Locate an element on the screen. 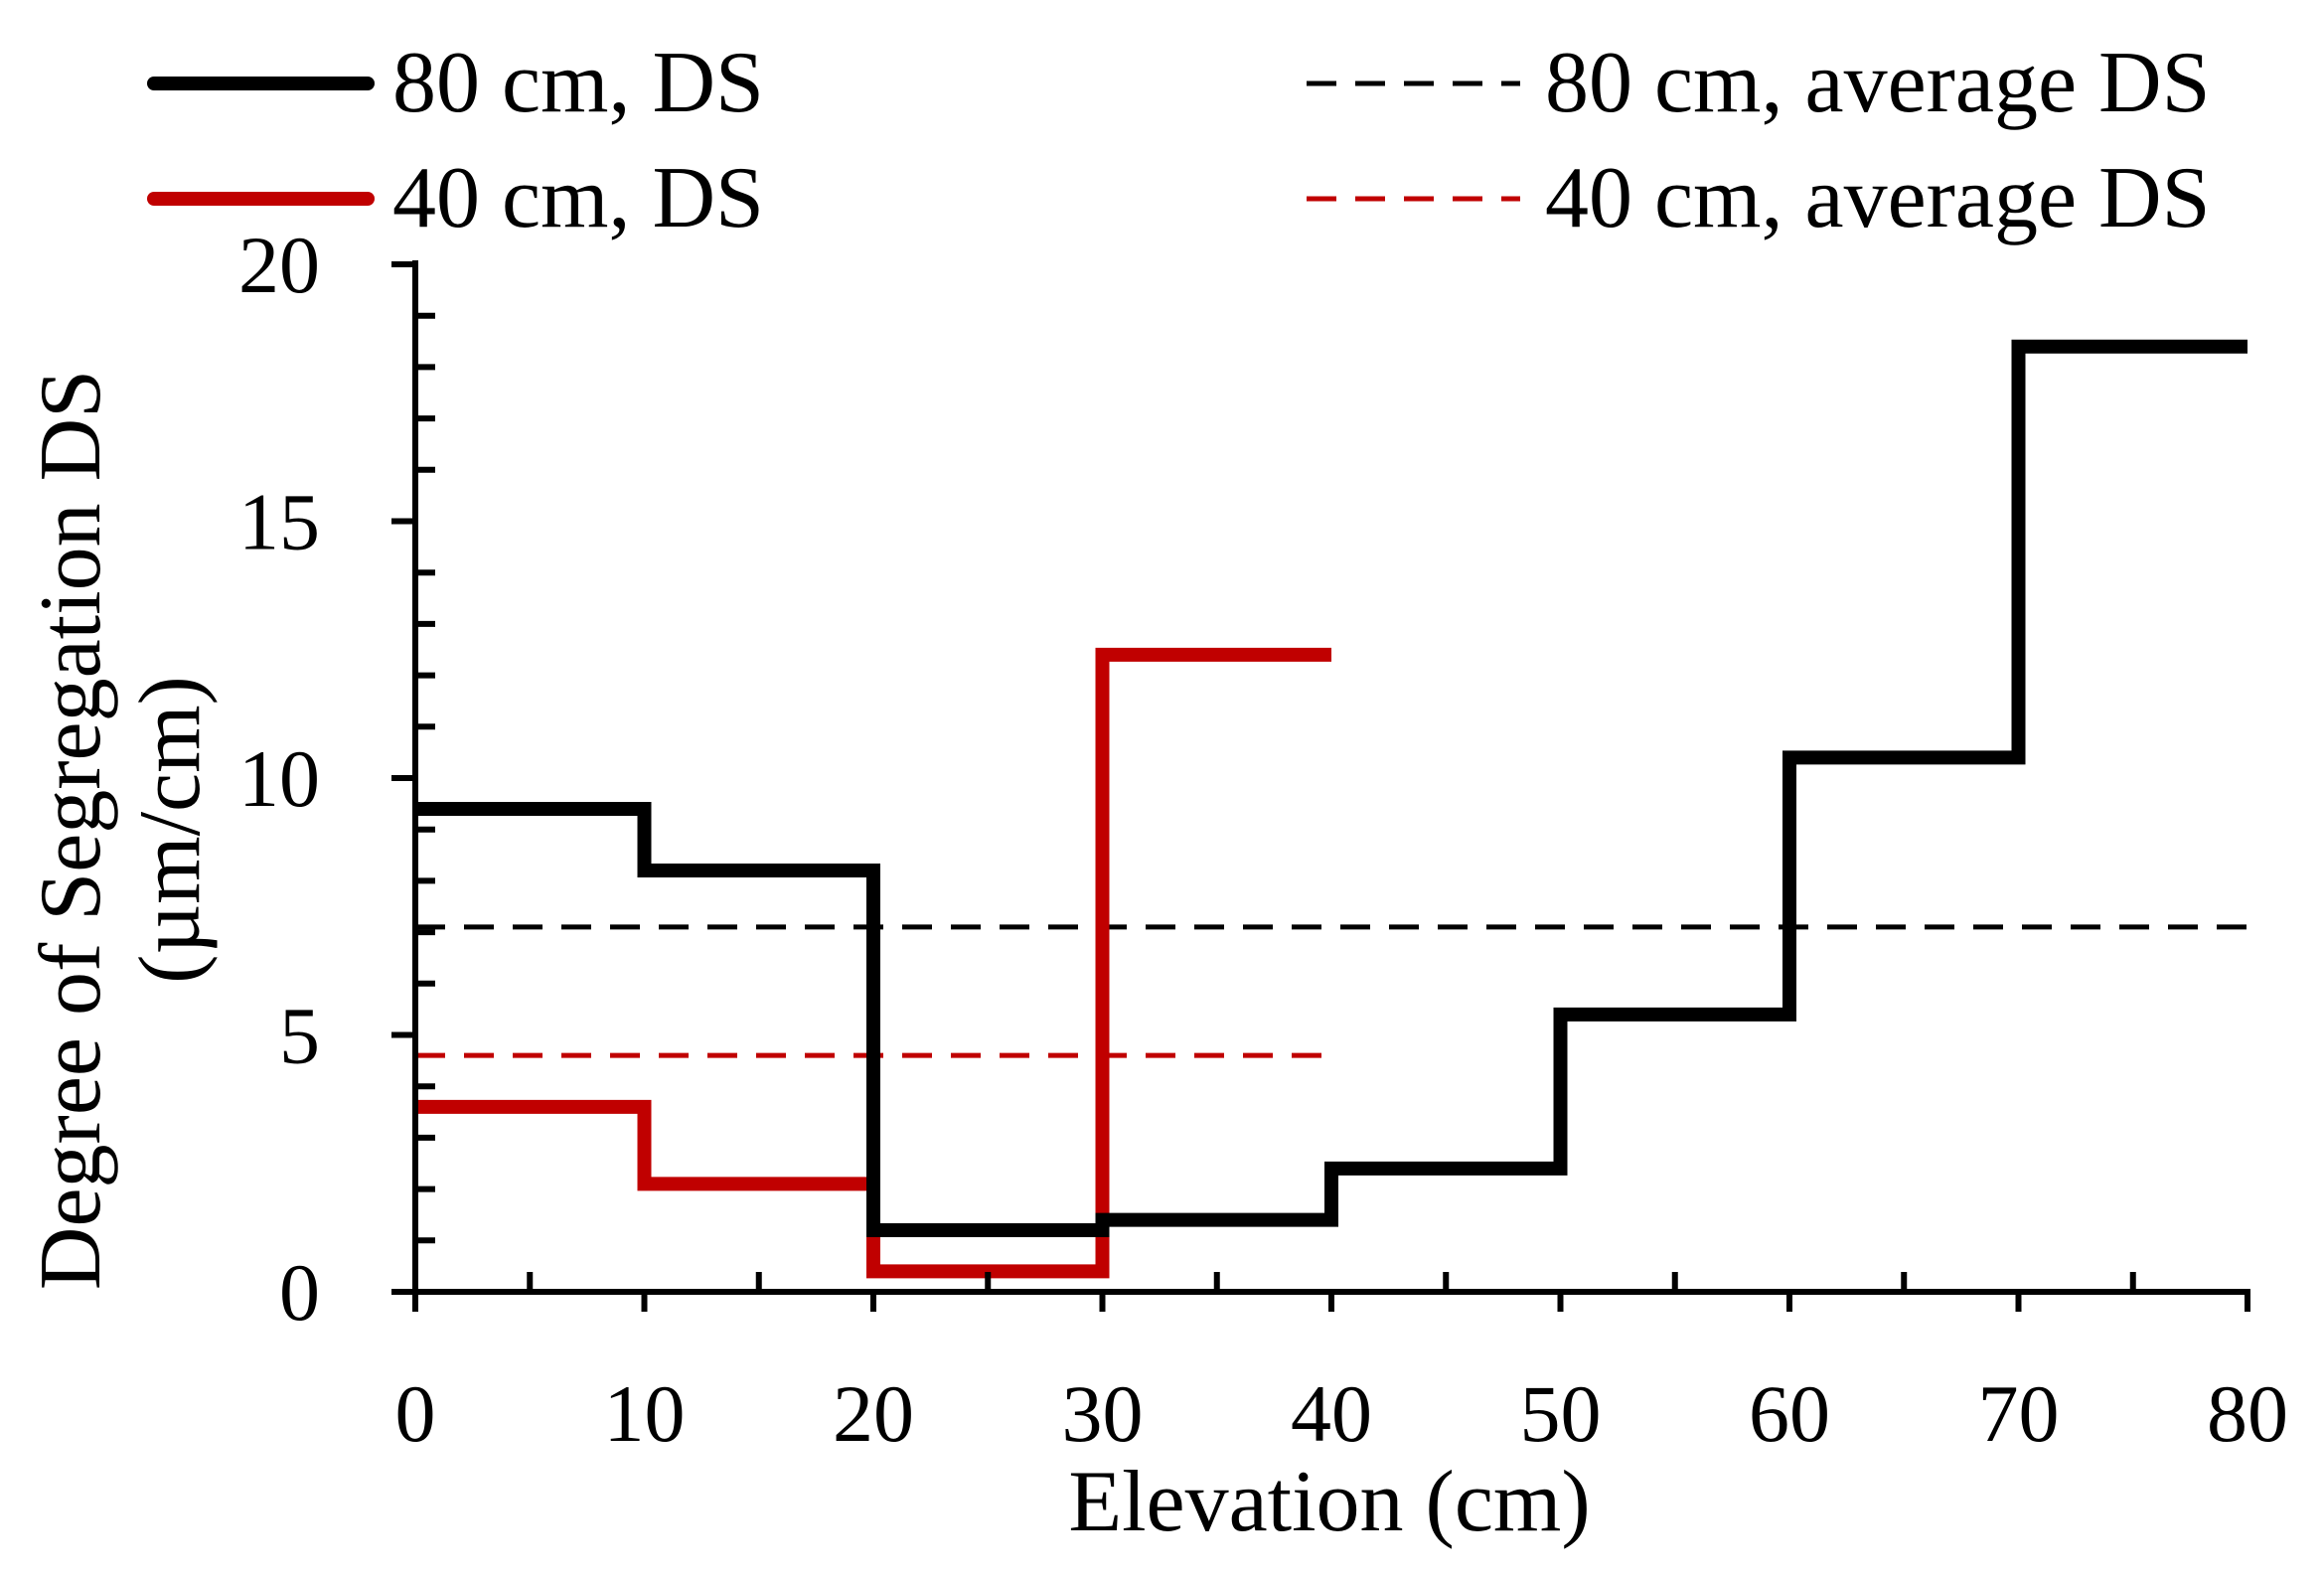  legend-label-80-cm-average-ds: 80 cm, average DS is located at coordinates (1878, 83).